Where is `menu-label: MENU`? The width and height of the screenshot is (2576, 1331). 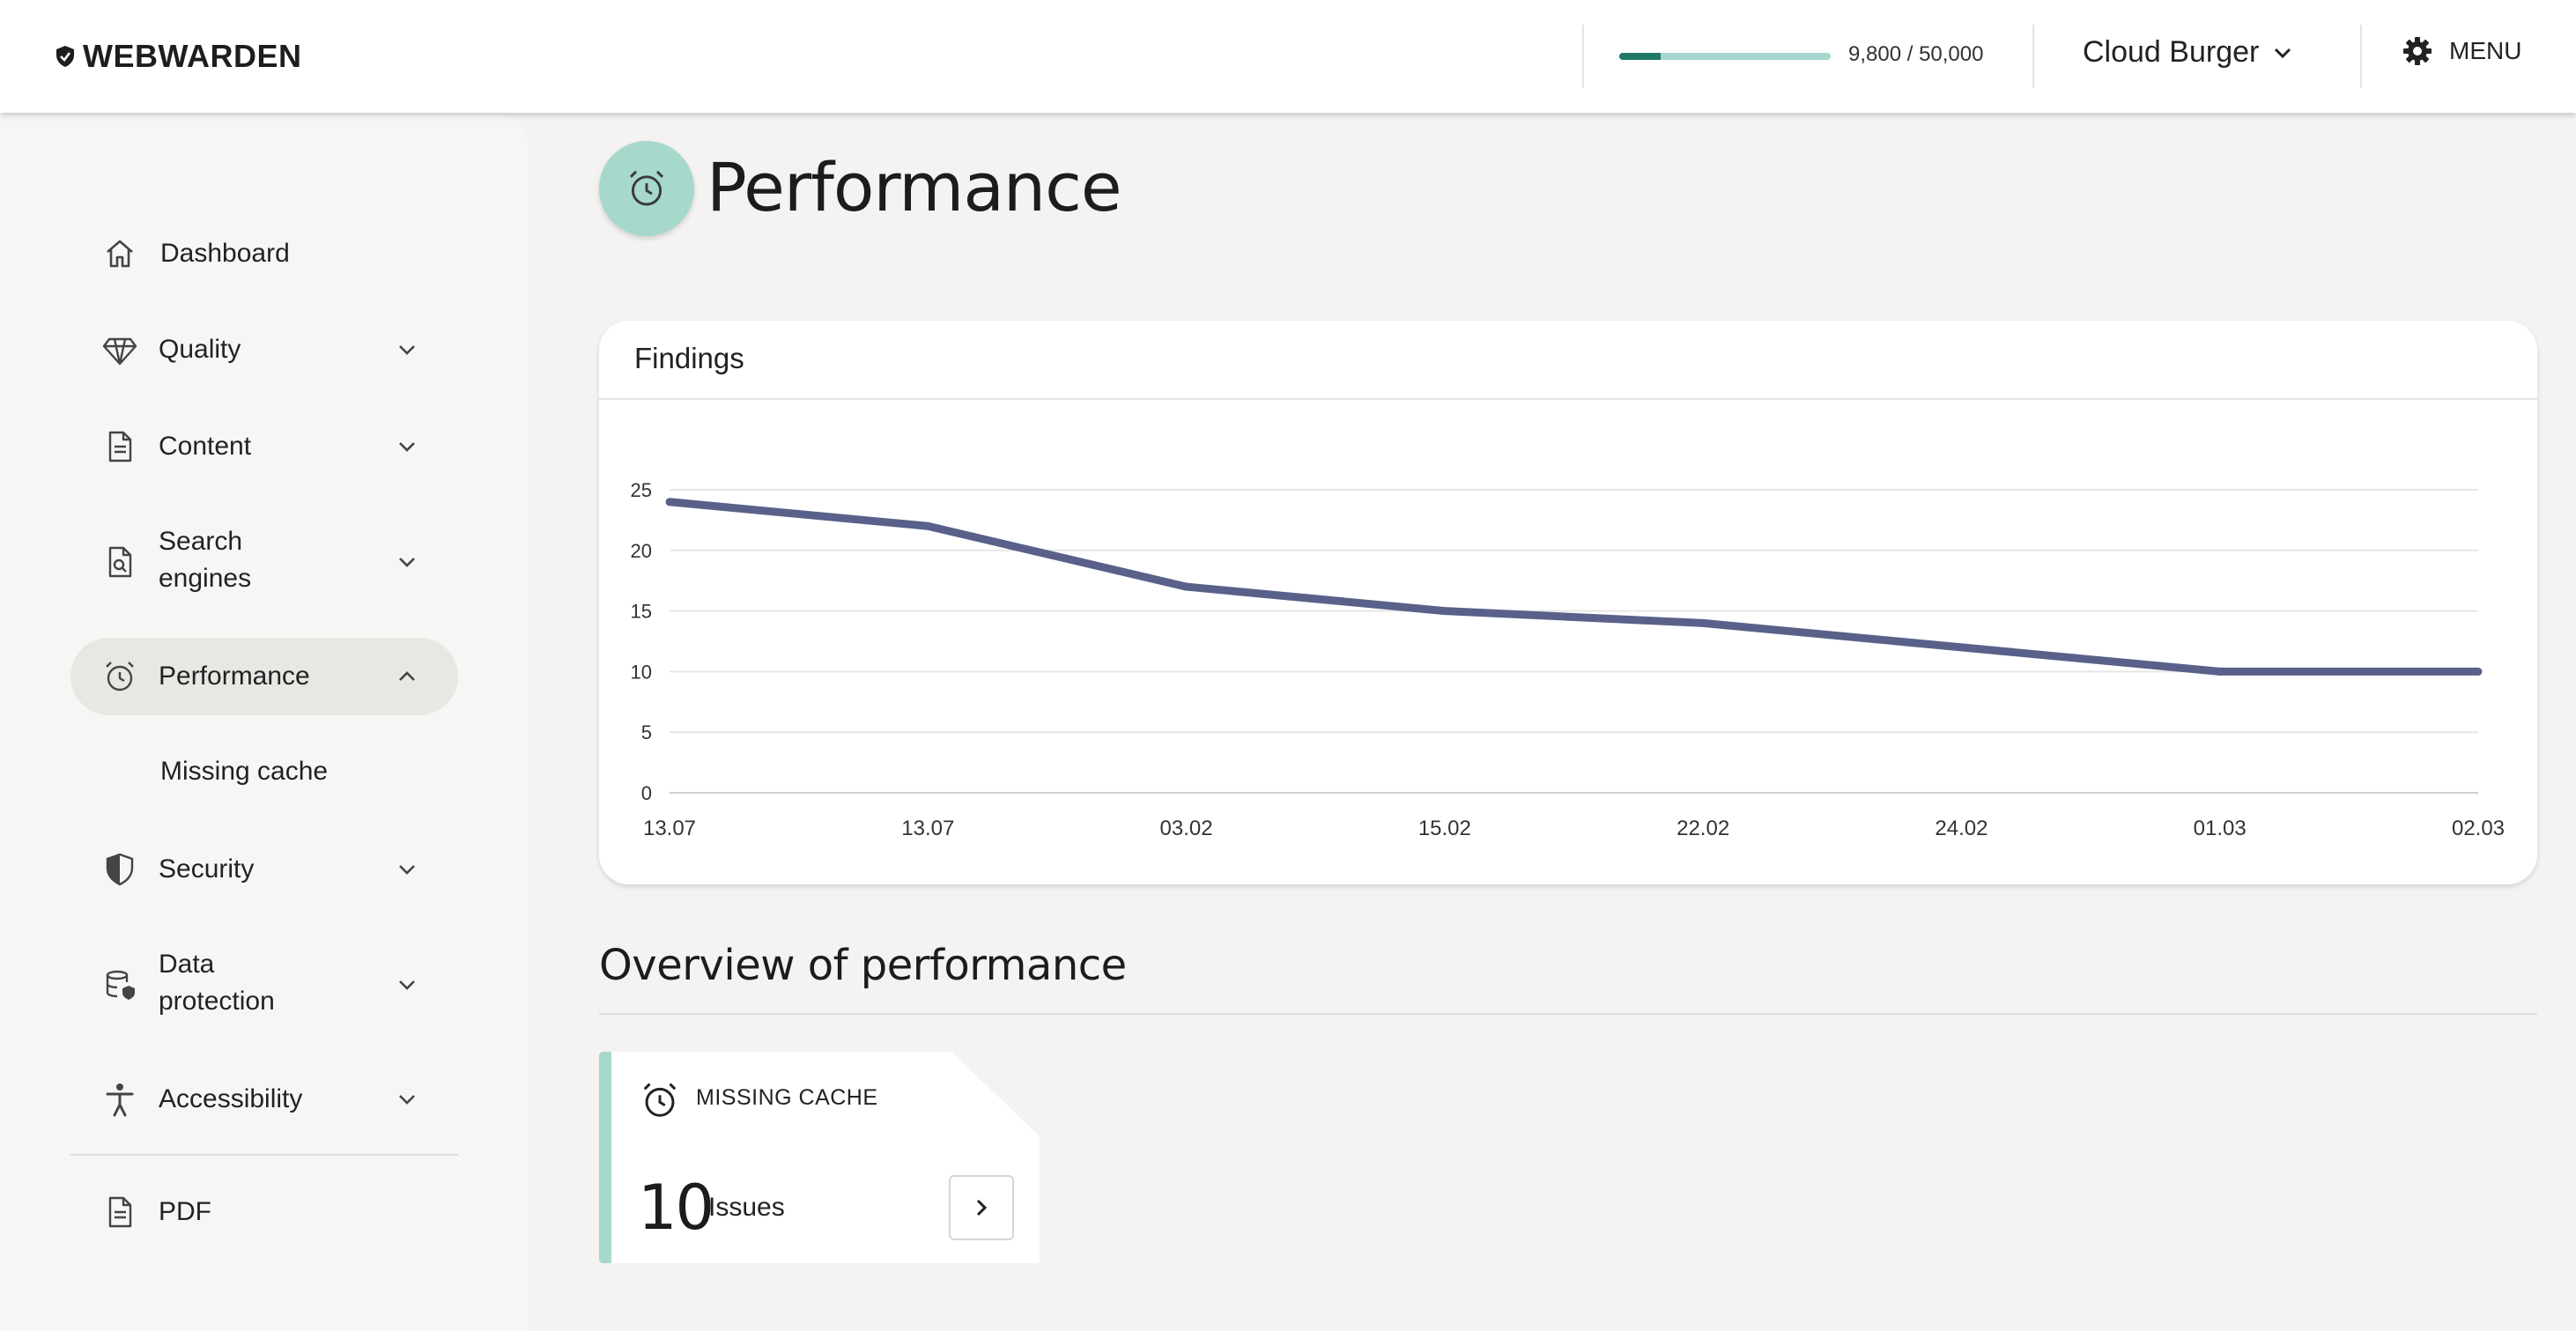
menu-label: MENU is located at coordinates (2485, 50).